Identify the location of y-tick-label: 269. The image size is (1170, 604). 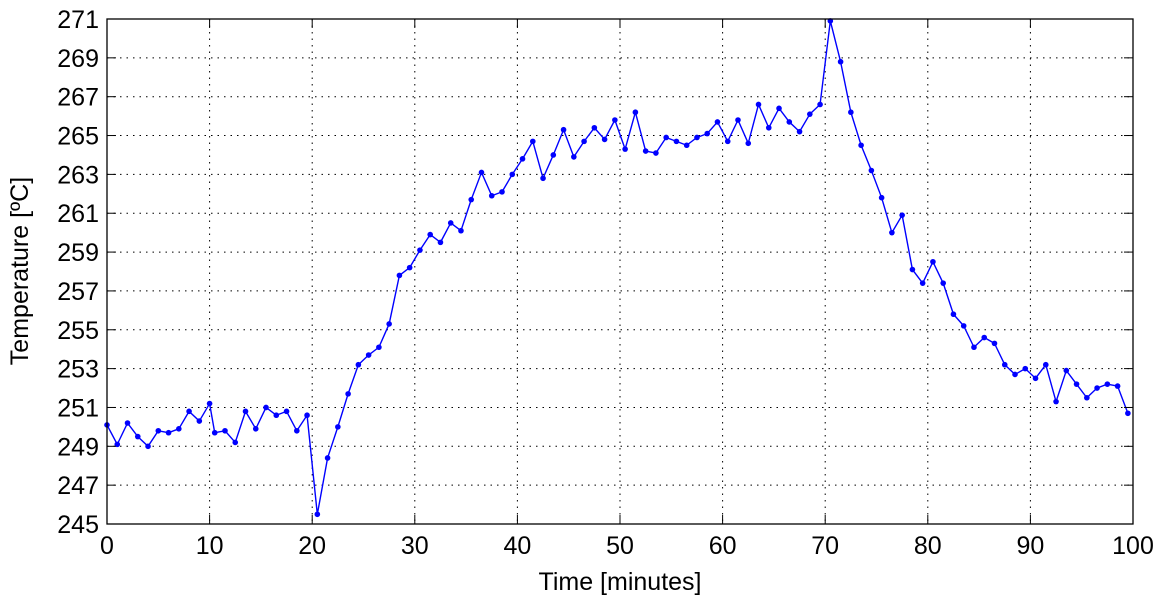
(78, 59).